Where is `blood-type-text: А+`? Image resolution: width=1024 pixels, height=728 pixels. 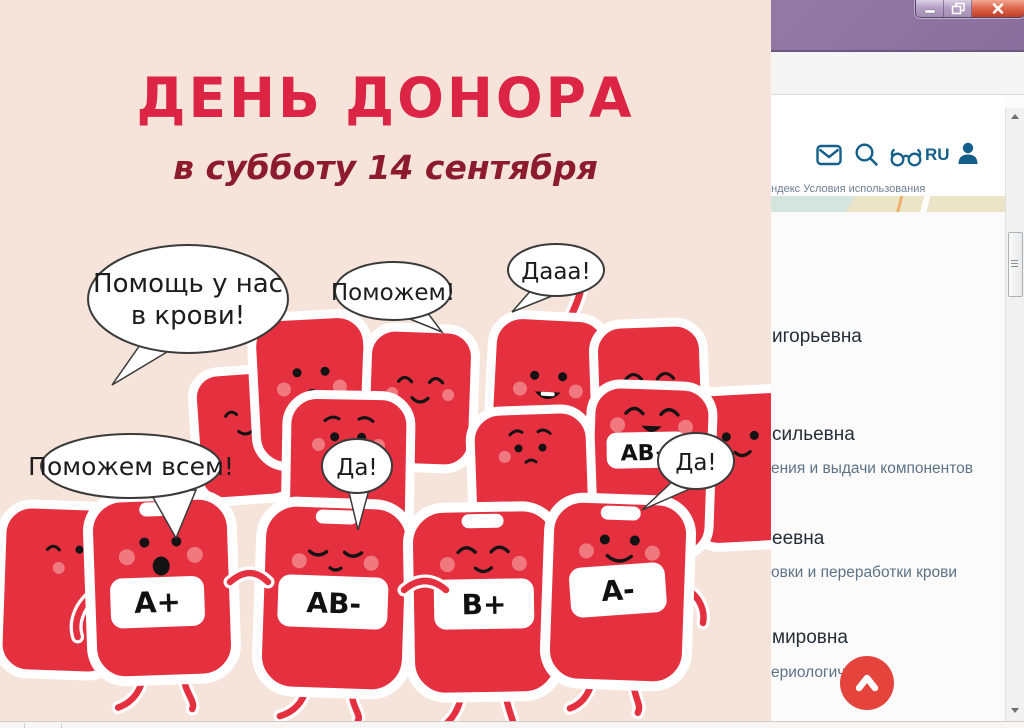 blood-type-text: А+ is located at coordinates (158, 602).